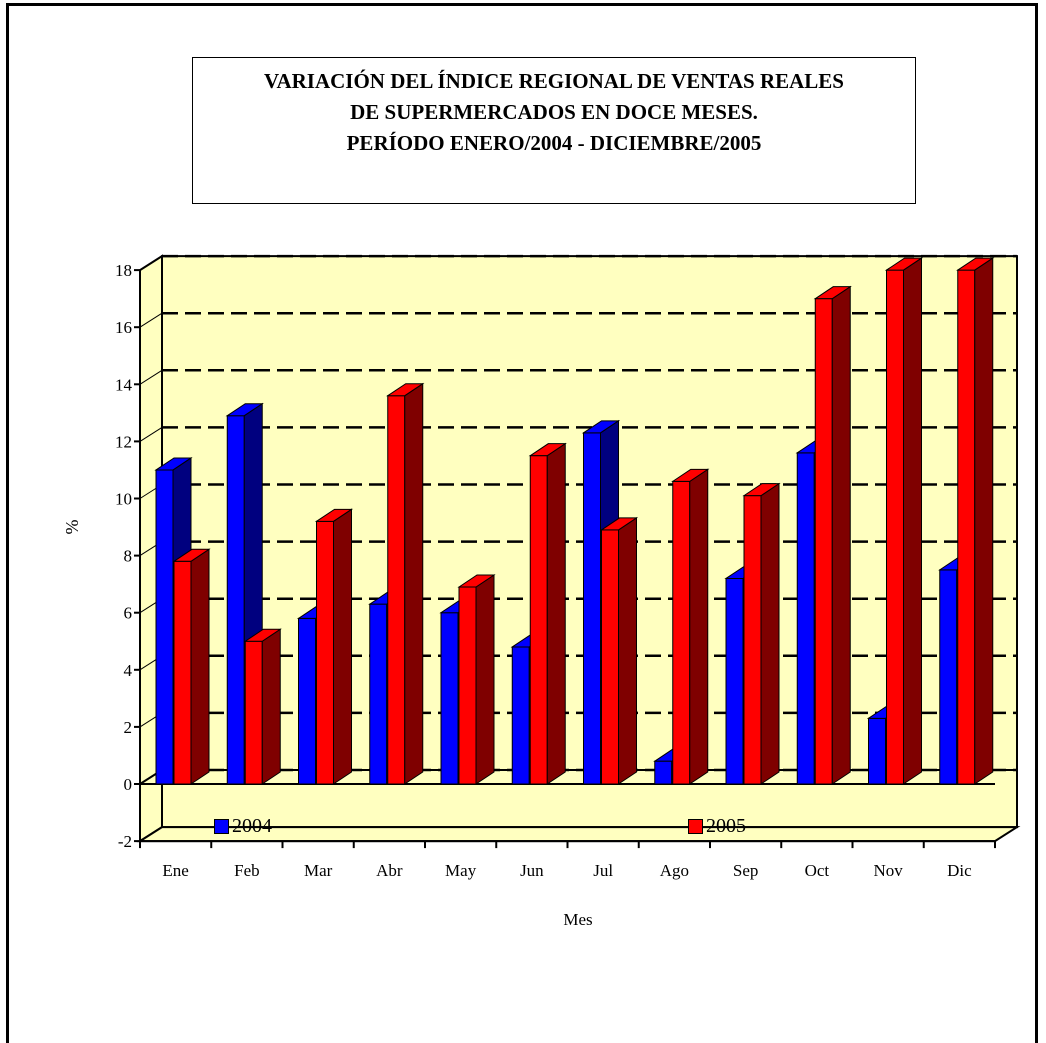 The width and height of the screenshot is (1046, 1043). What do you see at coordinates (817, 870) in the screenshot?
I see `x-tick-label-oct: Oct` at bounding box center [817, 870].